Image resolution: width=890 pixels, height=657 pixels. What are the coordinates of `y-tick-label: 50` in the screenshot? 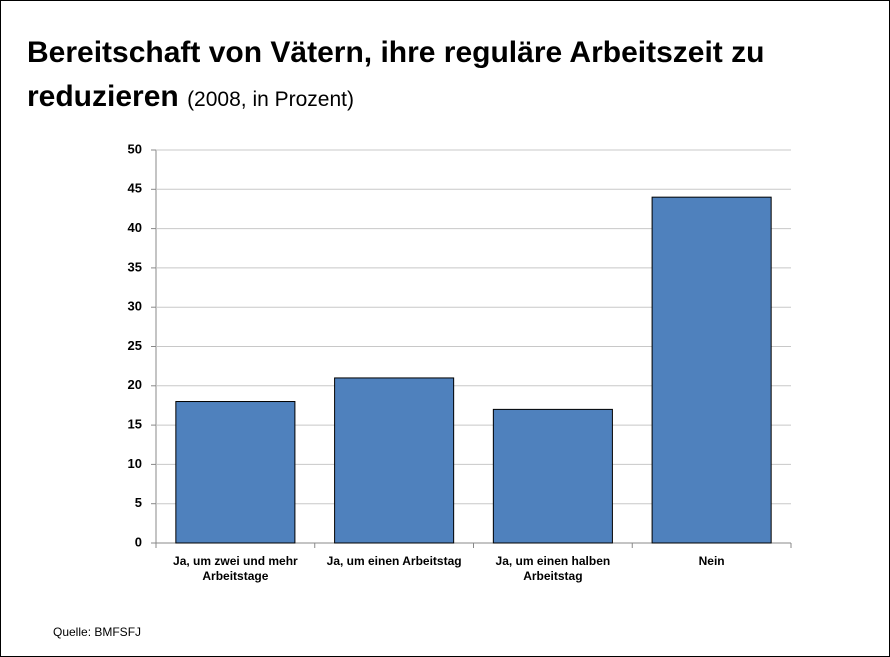 It's located at (135, 148).